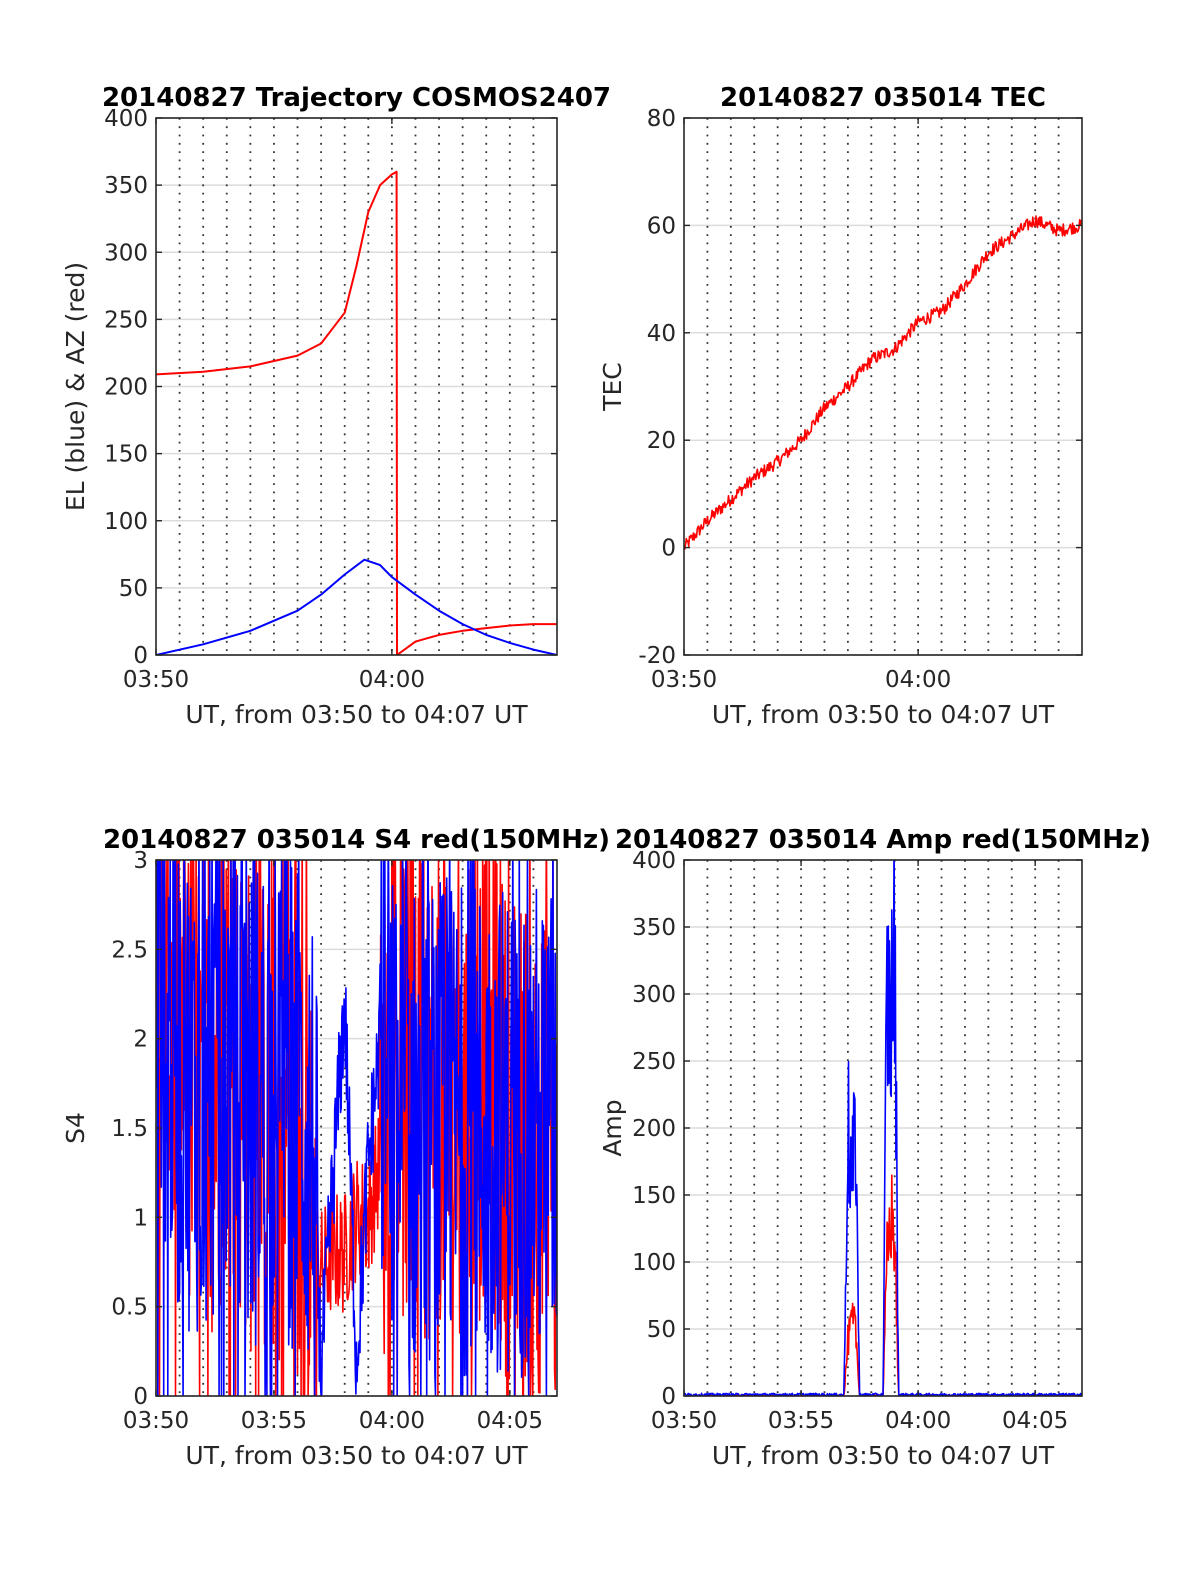 Image resolution: width=1200 pixels, height=1575 pixels. Describe the element at coordinates (612, 387) in the screenshot. I see `y-axis-label: TEC` at that location.